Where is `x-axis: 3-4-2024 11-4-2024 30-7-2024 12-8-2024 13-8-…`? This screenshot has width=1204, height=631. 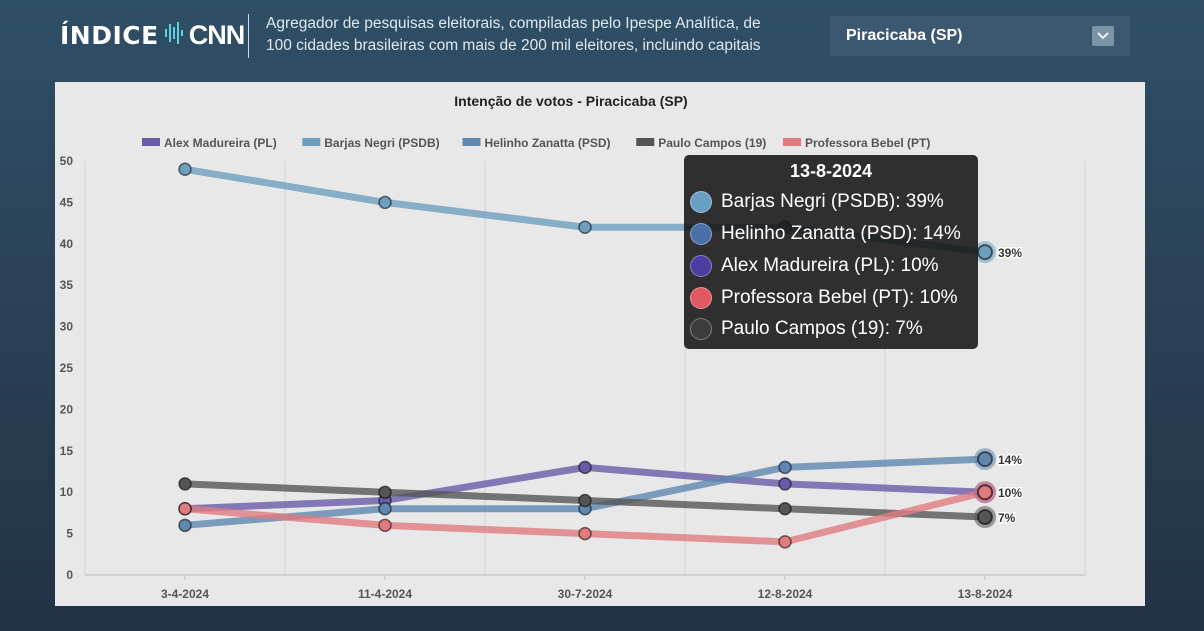
x-axis: 3-4-2024 11-4-2024 30-7-2024 12-8-2024 13-8-… is located at coordinates (587, 588).